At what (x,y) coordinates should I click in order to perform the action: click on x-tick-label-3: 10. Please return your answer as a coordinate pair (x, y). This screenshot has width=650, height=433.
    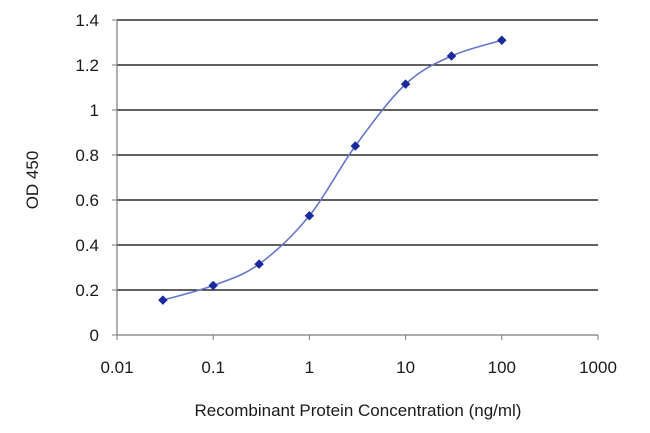
    Looking at the image, I should click on (405, 367).